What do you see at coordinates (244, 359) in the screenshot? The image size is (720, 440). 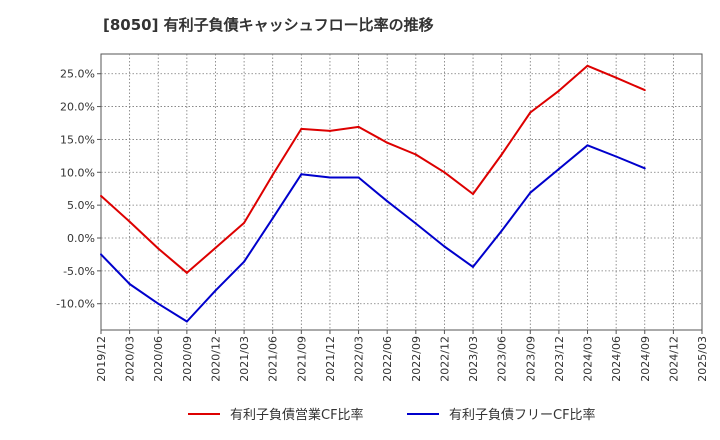 I see `x-tick-label: 2021/03` at bounding box center [244, 359].